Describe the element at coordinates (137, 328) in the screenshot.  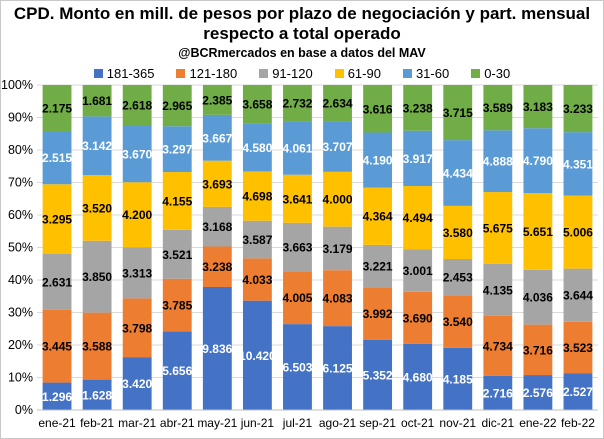
I see `data-label: 3.798` at that location.